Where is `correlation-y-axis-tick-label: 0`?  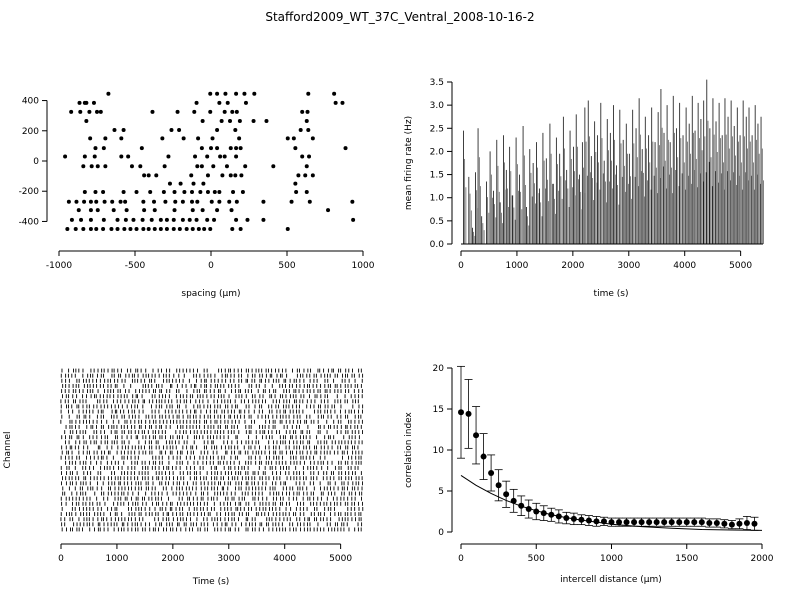 correlation-y-axis-tick-label: 0 is located at coordinates (441, 533).